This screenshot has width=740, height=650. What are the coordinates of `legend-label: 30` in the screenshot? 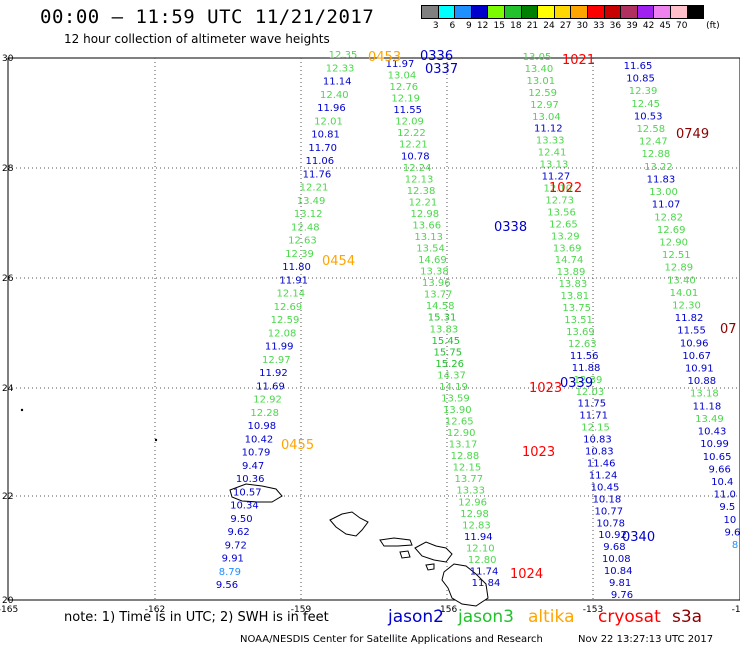 It's located at (582, 26).